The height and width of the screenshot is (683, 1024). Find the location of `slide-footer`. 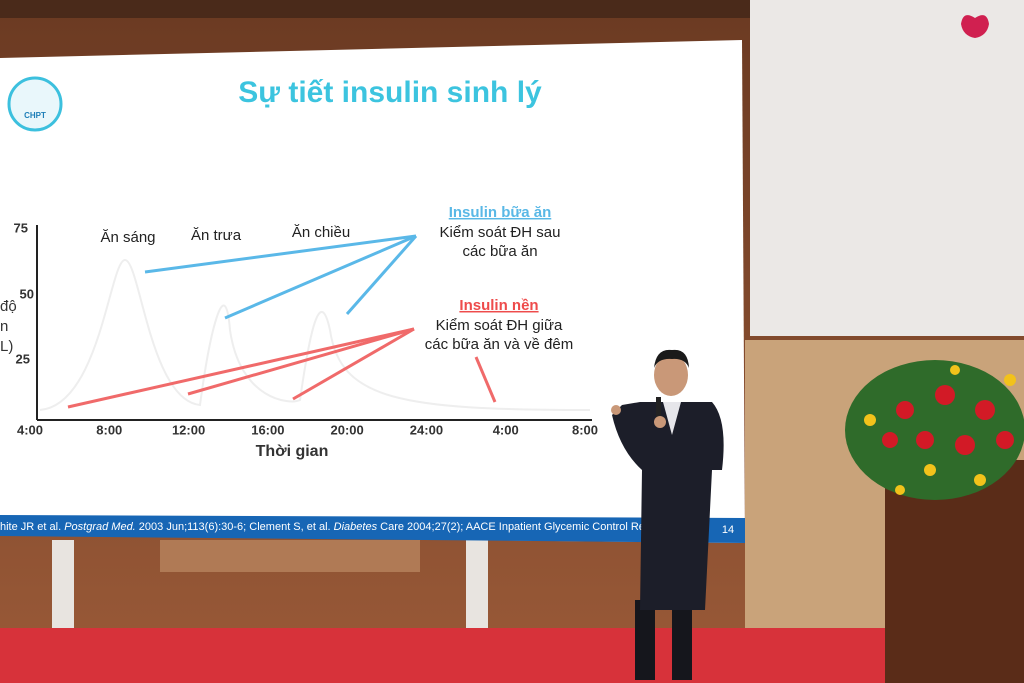

slide-footer is located at coordinates (372, 529).